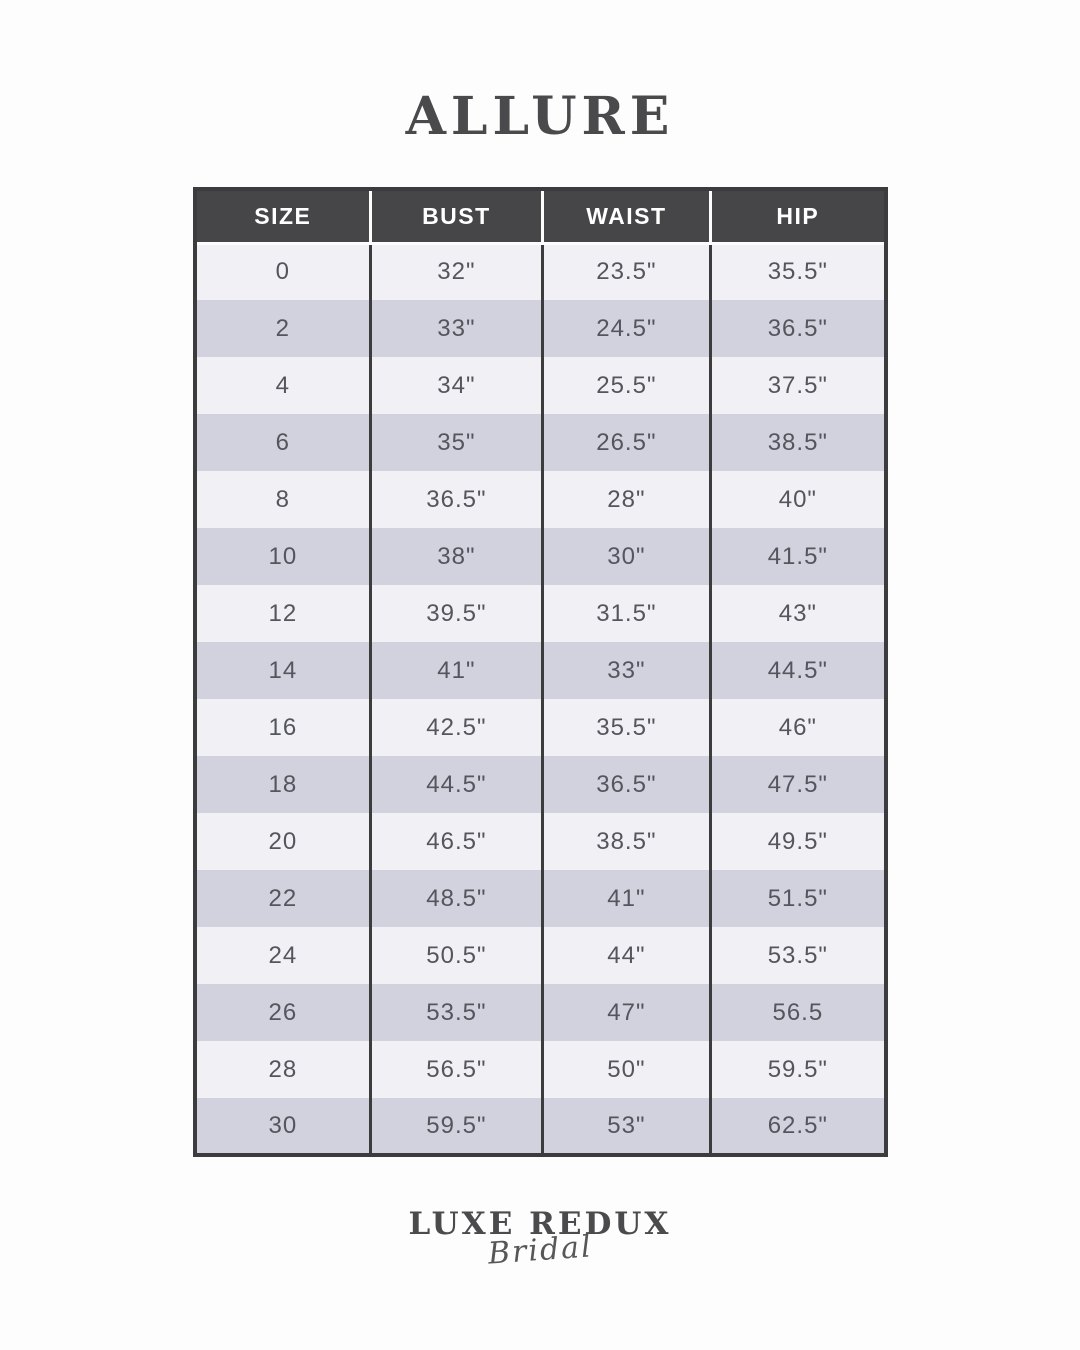 The image size is (1080, 1350). I want to click on table-cell-hip: 56.5, so click(797, 1012).